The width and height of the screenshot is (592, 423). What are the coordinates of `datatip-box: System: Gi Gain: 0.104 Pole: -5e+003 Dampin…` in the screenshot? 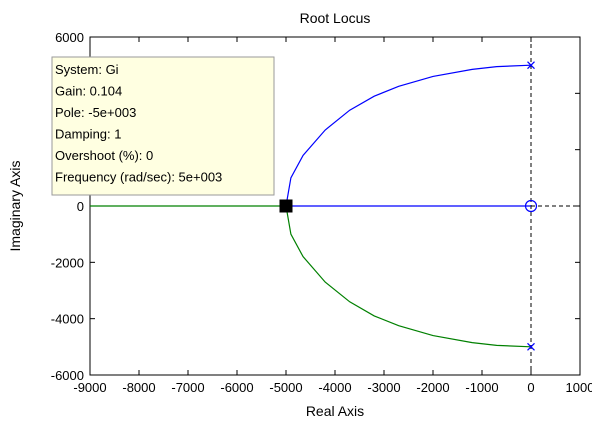 It's located at (163, 126).